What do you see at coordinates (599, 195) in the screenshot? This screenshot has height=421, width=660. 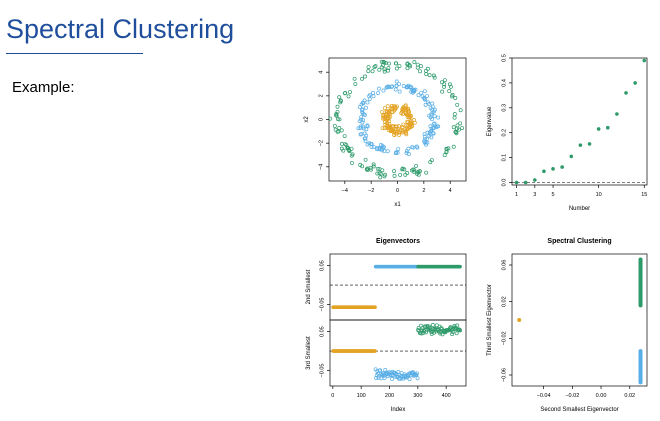 I see `x-tick-label: 10` at bounding box center [599, 195].